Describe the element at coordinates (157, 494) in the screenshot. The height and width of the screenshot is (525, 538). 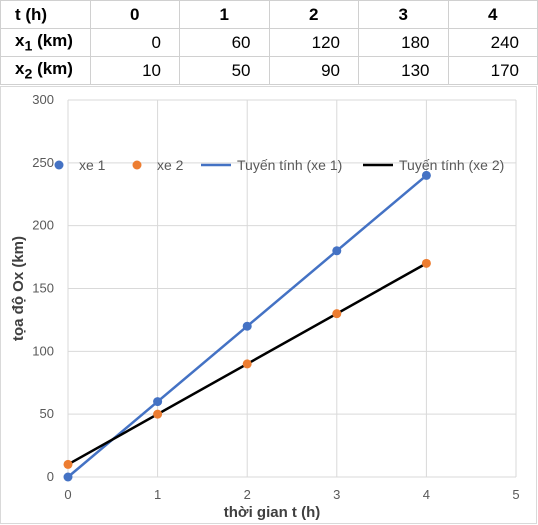
I see `x-tick-label: 1` at that location.